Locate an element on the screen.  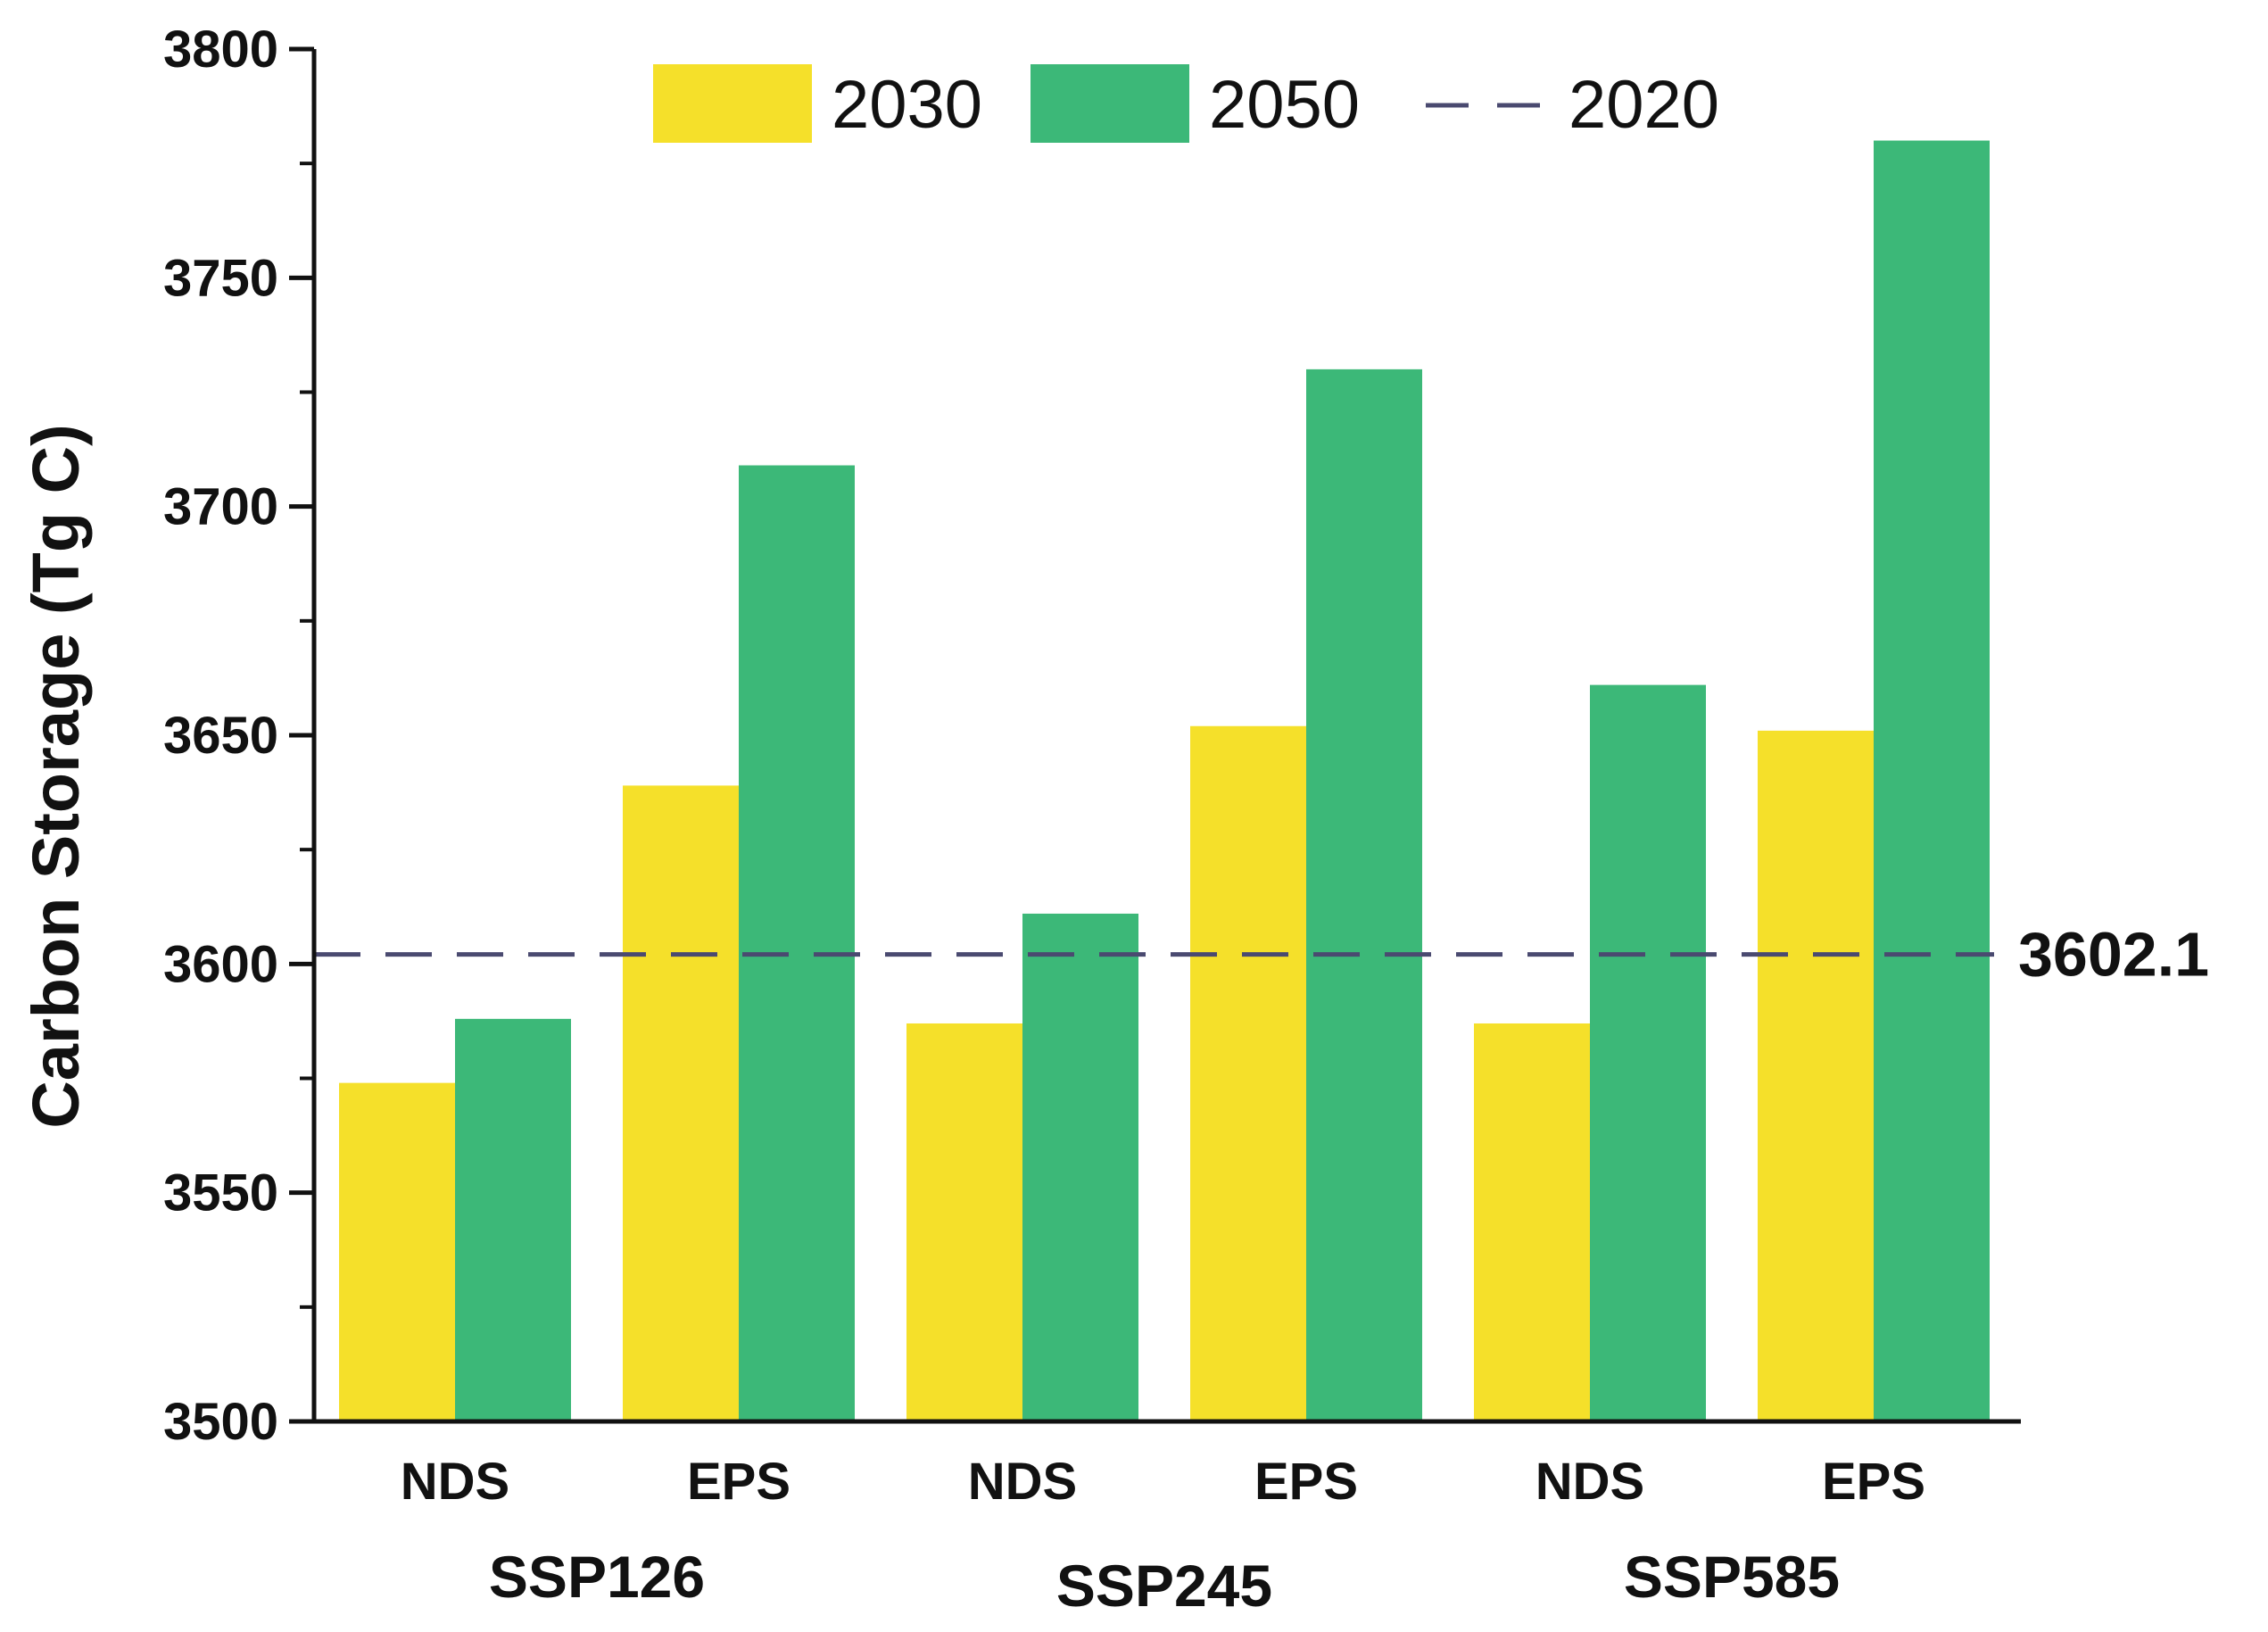
y-ticks-layer: 3500 3550 3600 3650 3700 3750 3800 is located at coordinates (238, 736).